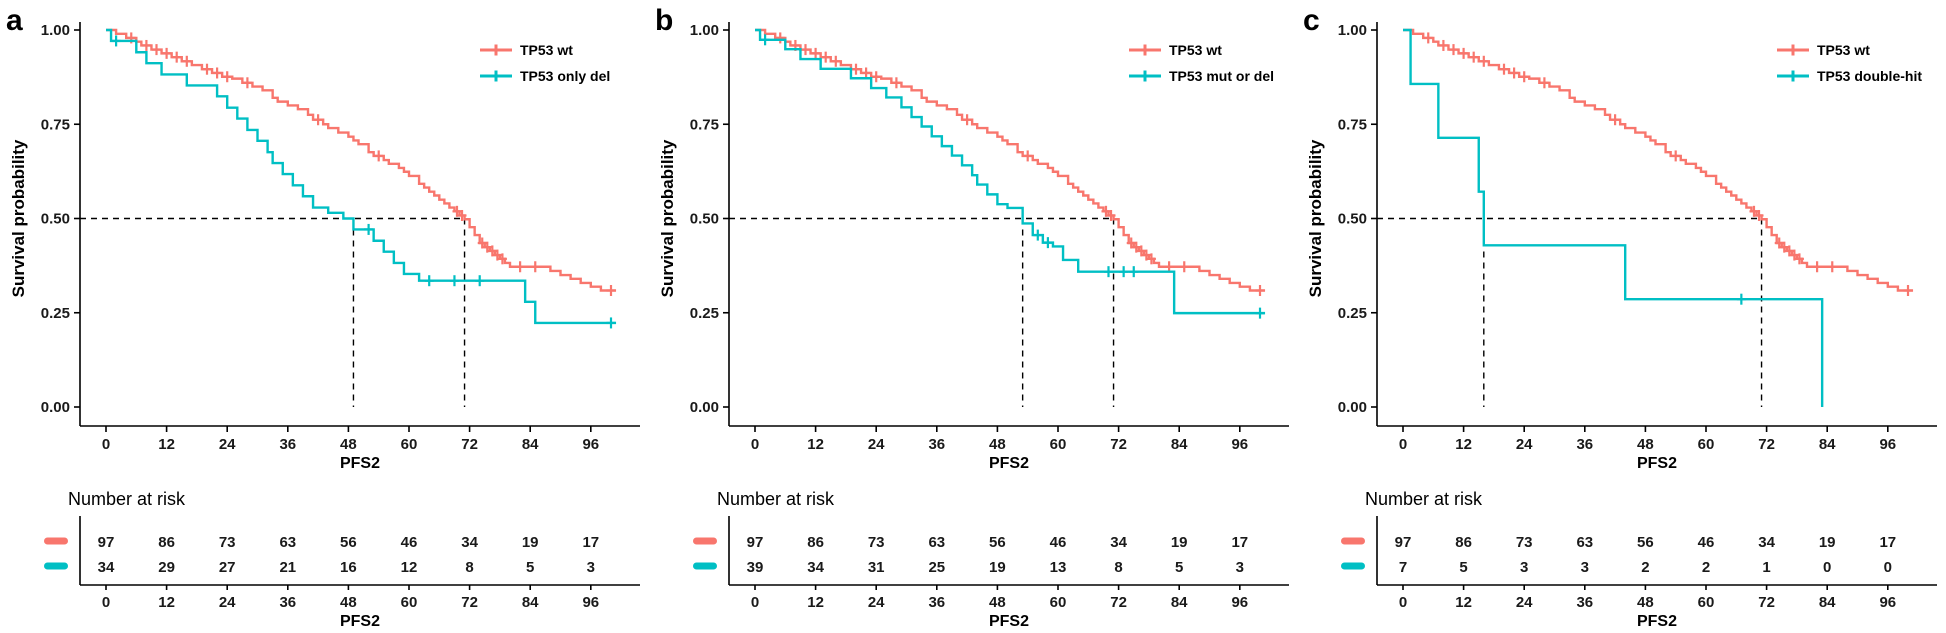 This screenshot has width=1946, height=633. Describe the element at coordinates (287, 567) in the screenshot. I see `risk-count: 21` at that location.